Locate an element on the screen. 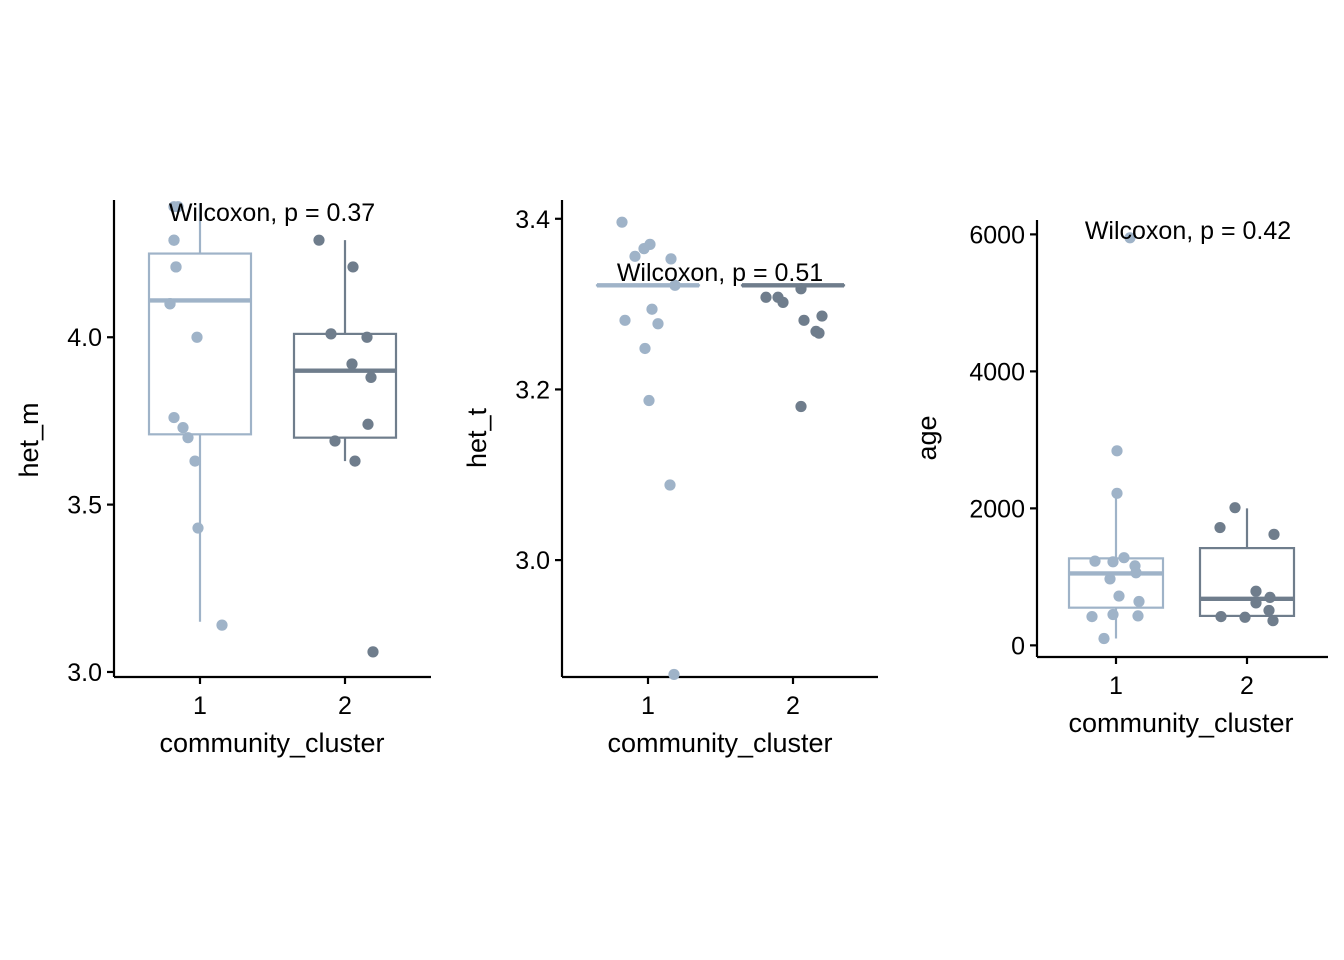 The image size is (1344, 960). y-axis-title: het_m is located at coordinates (29, 439).